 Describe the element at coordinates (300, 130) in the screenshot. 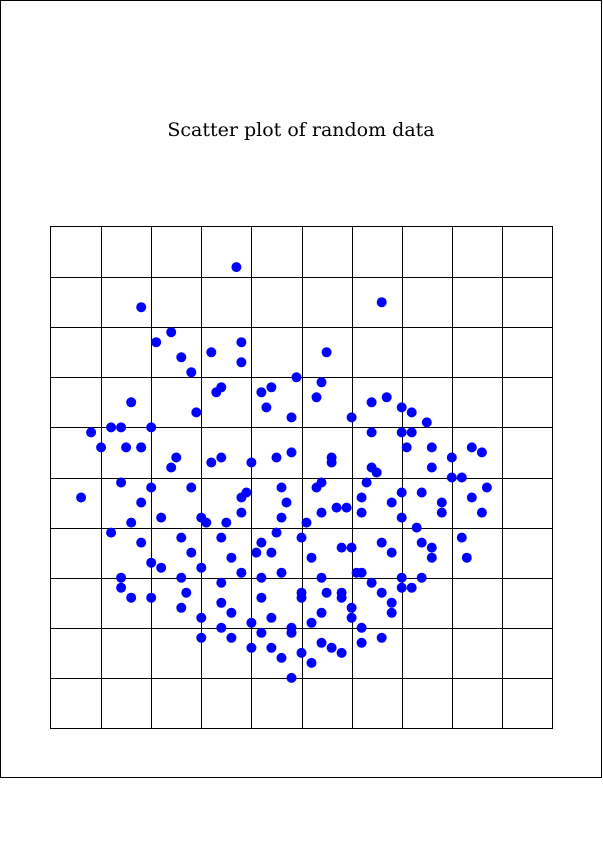

I see `chart-title: Scatter plot of random data` at that location.